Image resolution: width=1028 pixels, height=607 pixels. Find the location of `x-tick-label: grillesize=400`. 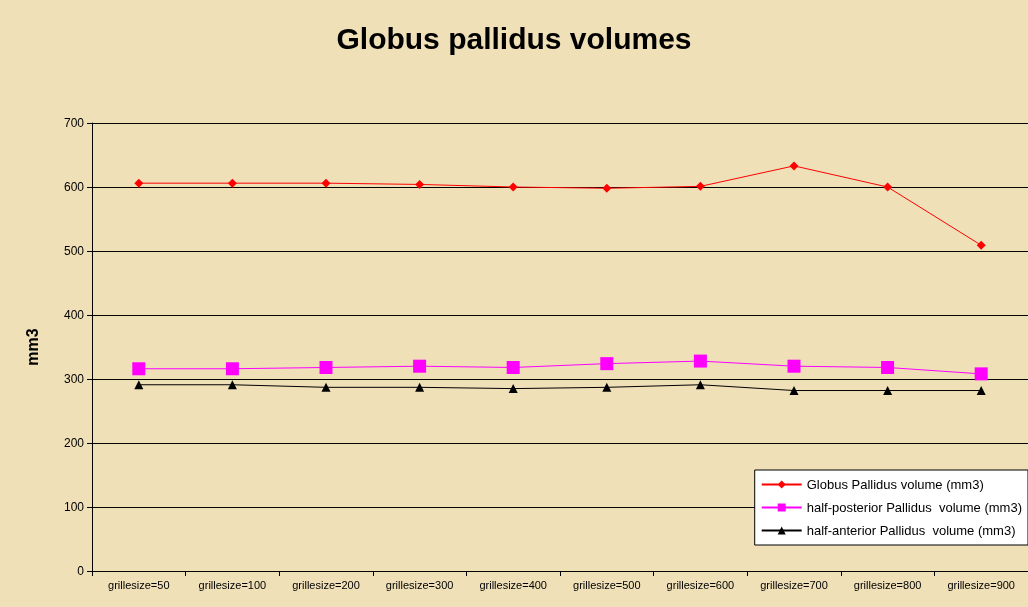

x-tick-label: grillesize=400 is located at coordinates (513, 584).